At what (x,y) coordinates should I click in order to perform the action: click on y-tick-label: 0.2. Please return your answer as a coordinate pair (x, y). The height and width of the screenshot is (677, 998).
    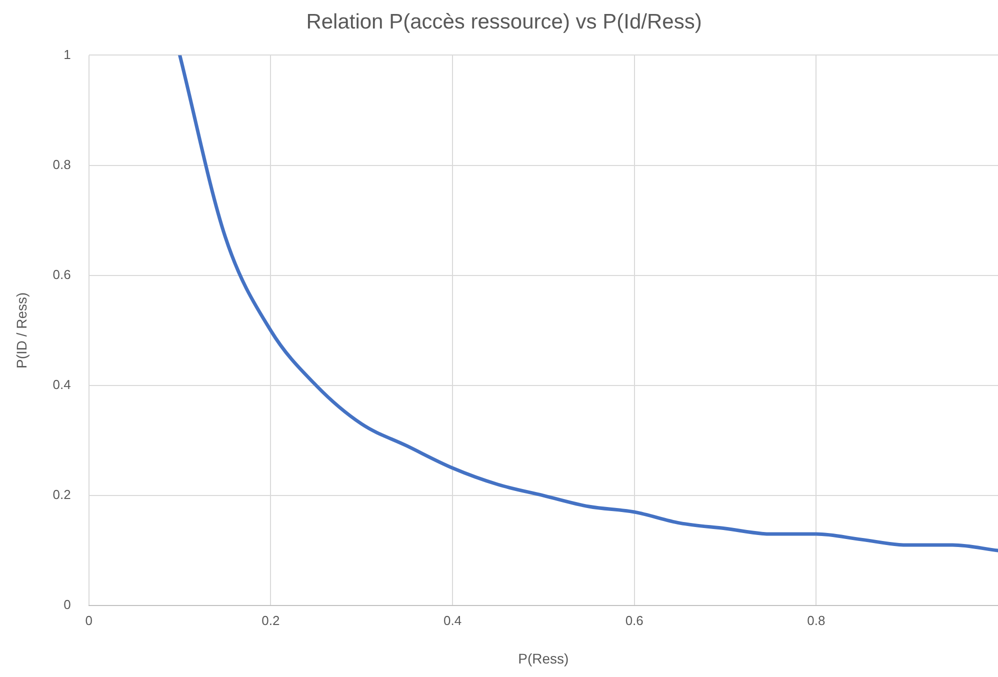
    Looking at the image, I should click on (61, 494).